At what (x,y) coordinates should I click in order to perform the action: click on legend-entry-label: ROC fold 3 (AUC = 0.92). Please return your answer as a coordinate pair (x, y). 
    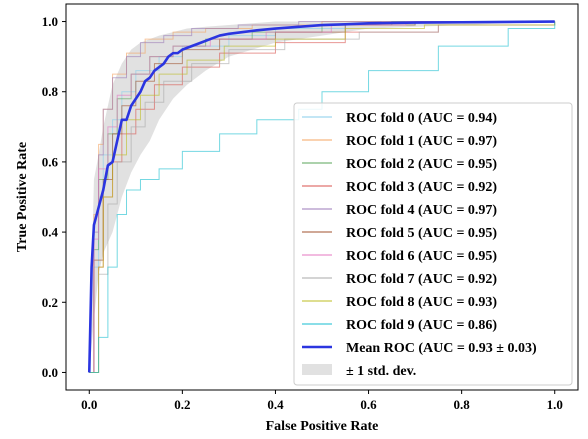
    Looking at the image, I should click on (421, 187).